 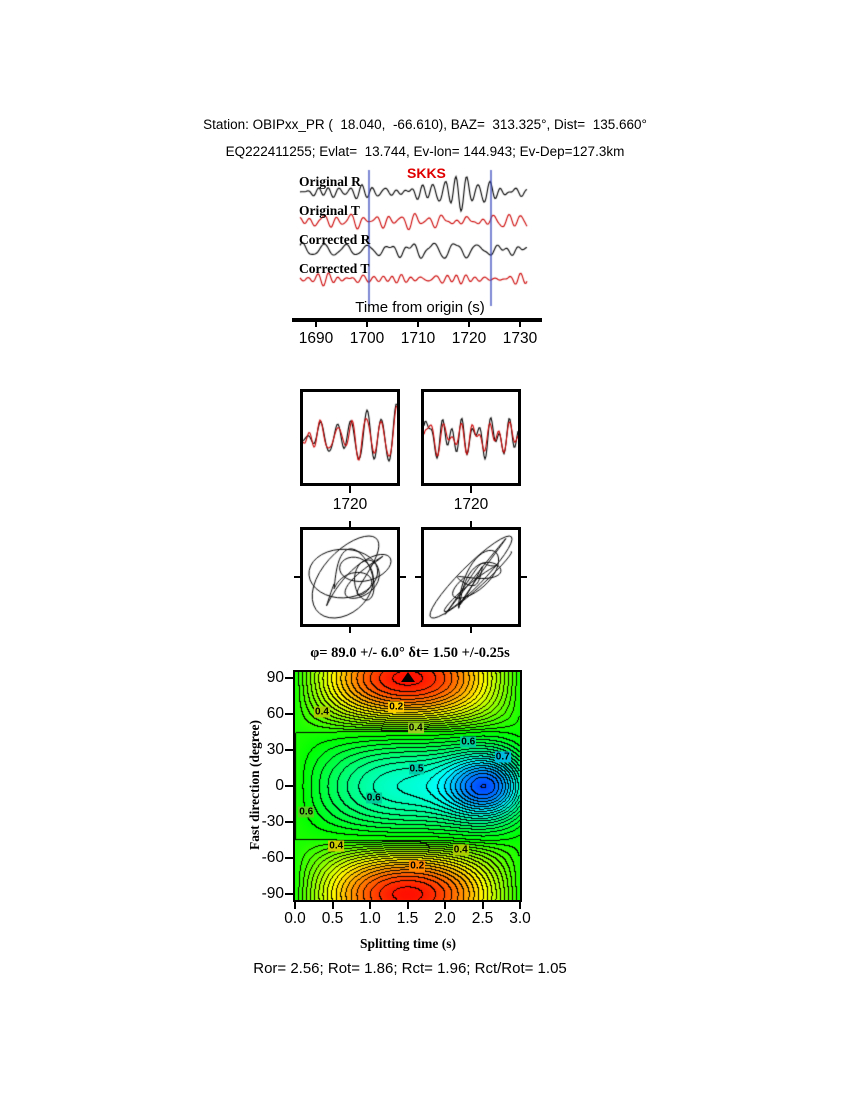 I want to click on trace-label-original-r: Original R, so click(x=330, y=181).